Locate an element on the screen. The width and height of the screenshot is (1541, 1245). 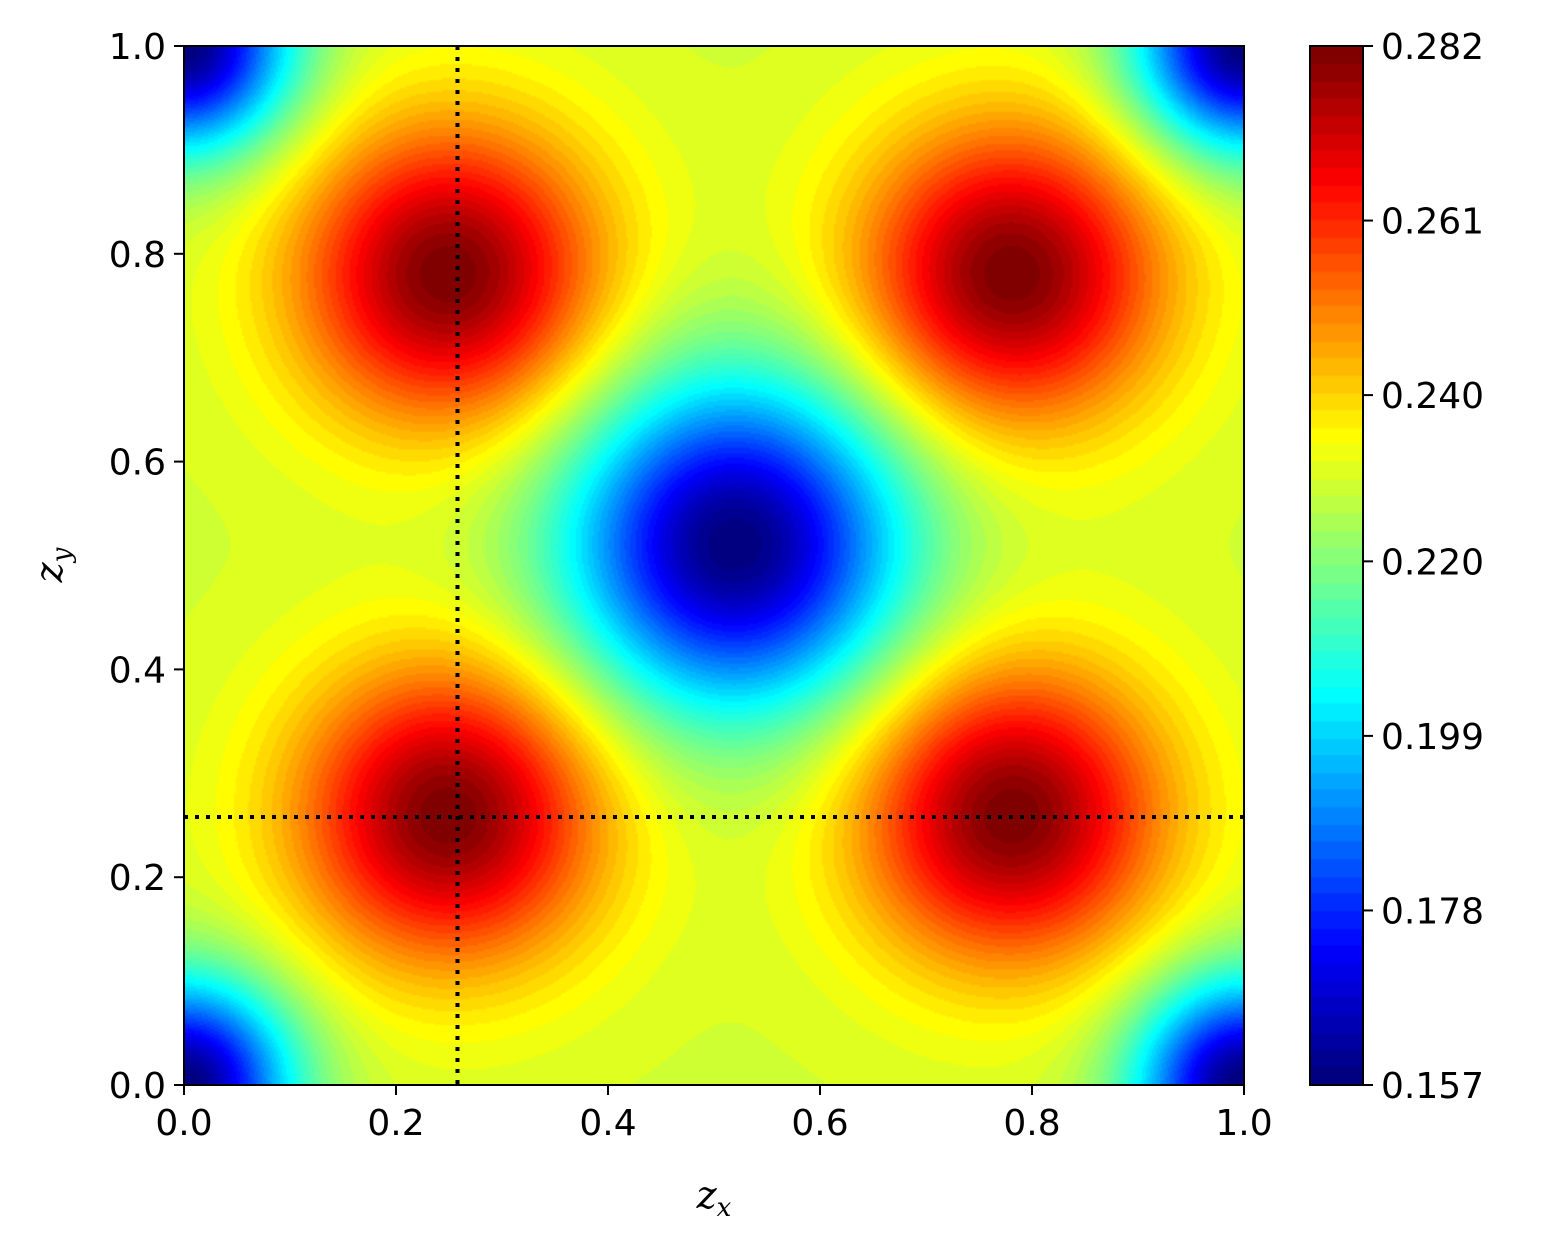
y-tick-label: 0.6 is located at coordinates (137, 463).